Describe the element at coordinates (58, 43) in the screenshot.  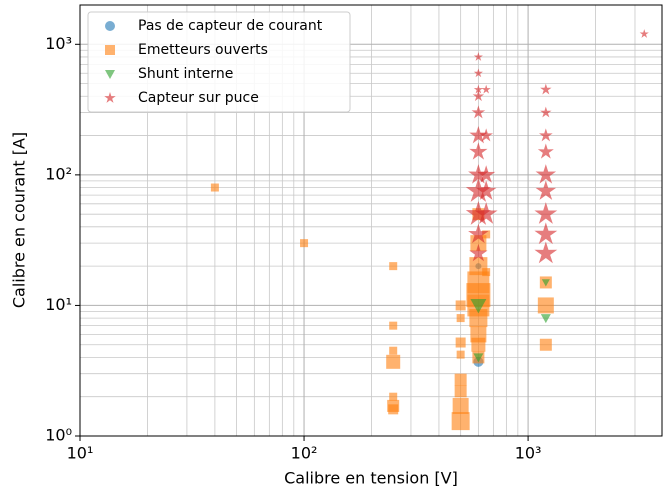
I see `y-tick-label: 10³` at that location.